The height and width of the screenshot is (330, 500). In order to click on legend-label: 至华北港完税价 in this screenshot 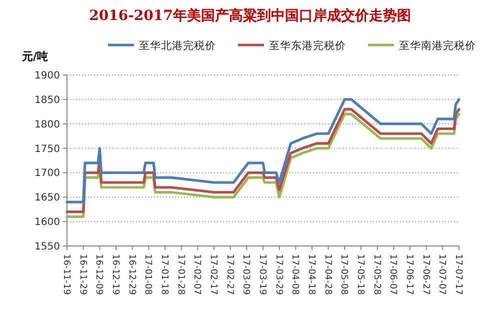, I will do `click(177, 45)`.